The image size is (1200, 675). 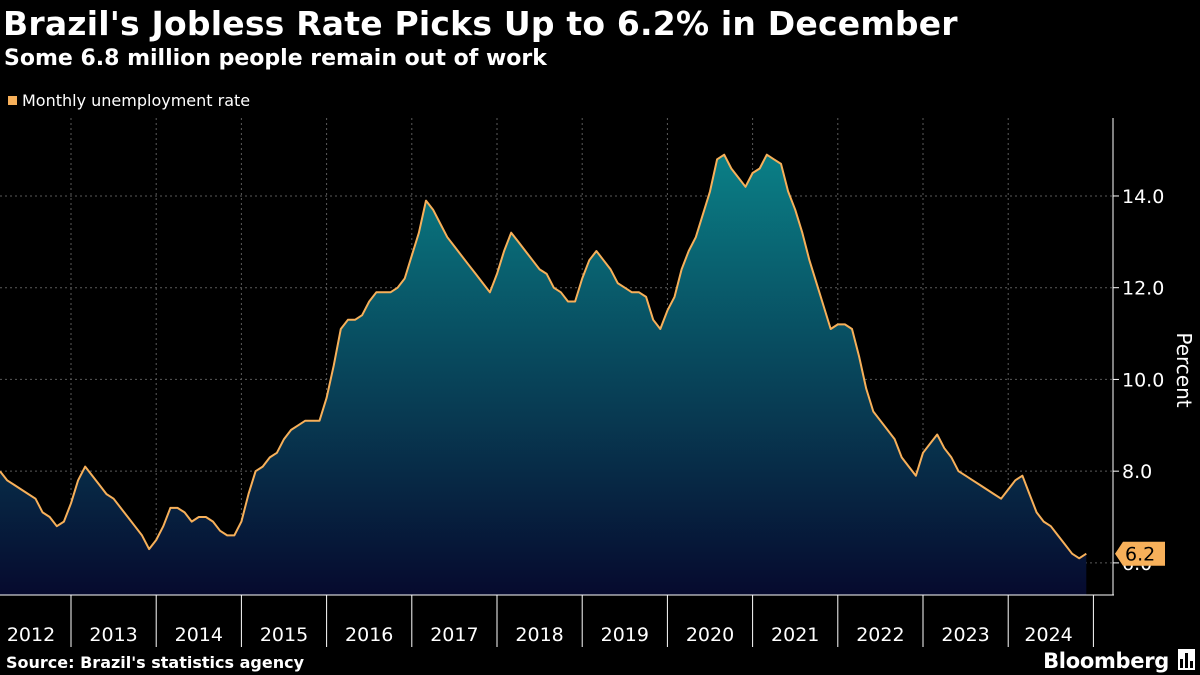 What do you see at coordinates (369, 635) in the screenshot?
I see `x-tick-label: 2016` at bounding box center [369, 635].